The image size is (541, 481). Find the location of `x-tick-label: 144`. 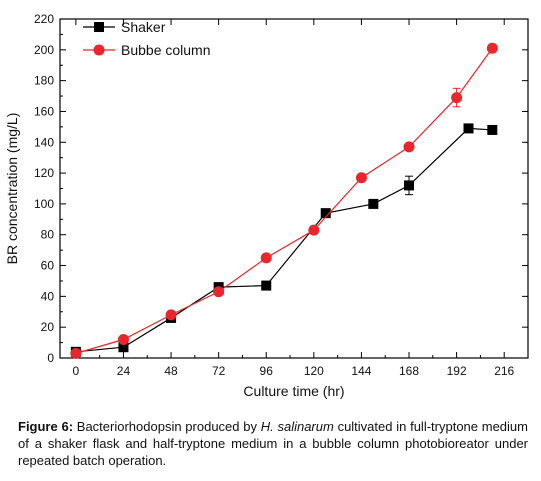

x-tick-label: 144 is located at coordinates (361, 371).